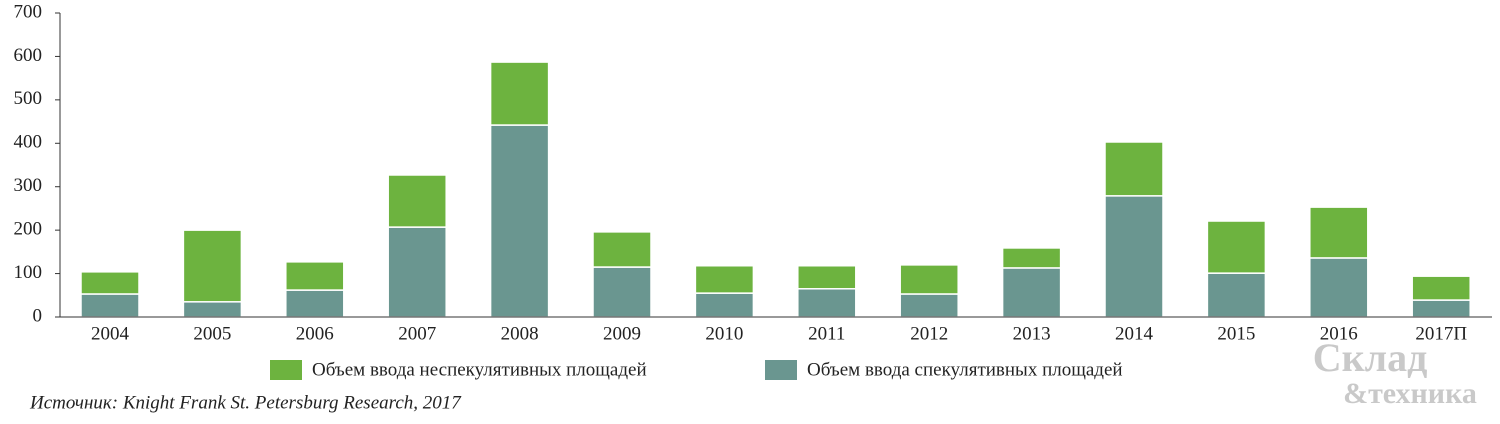 The image size is (1500, 424). I want to click on x-tick-label: 2007, so click(417, 333).